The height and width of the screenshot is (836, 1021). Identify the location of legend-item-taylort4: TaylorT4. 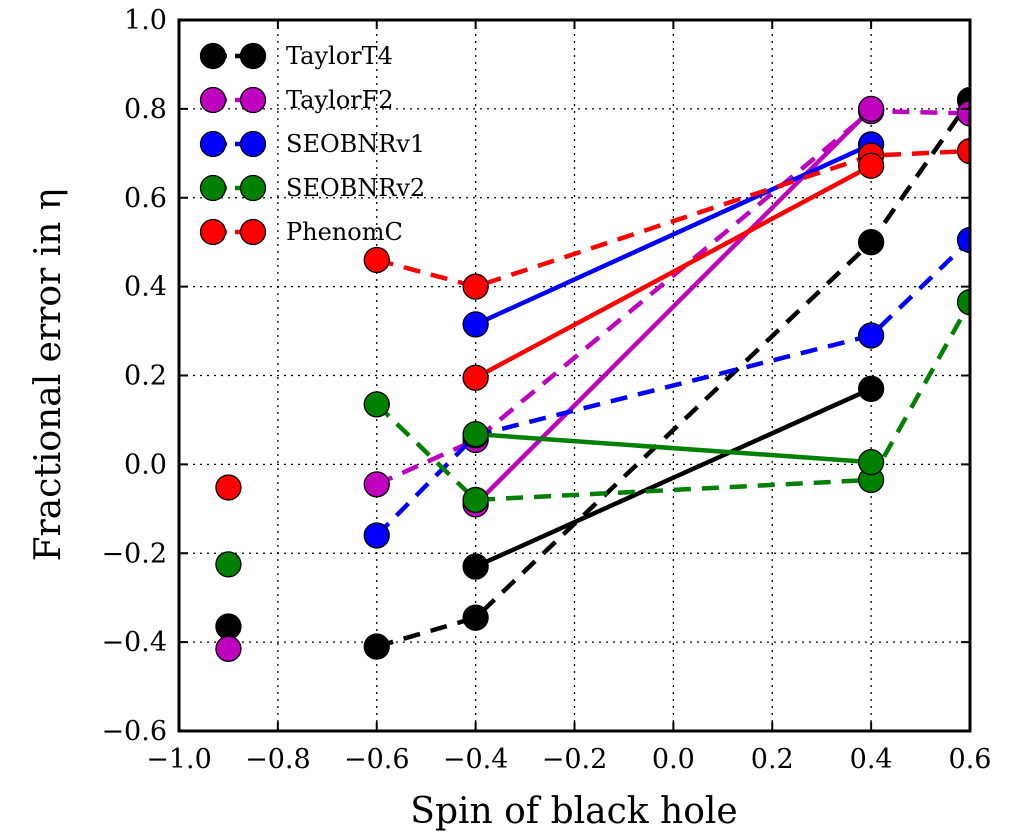
(296, 56).